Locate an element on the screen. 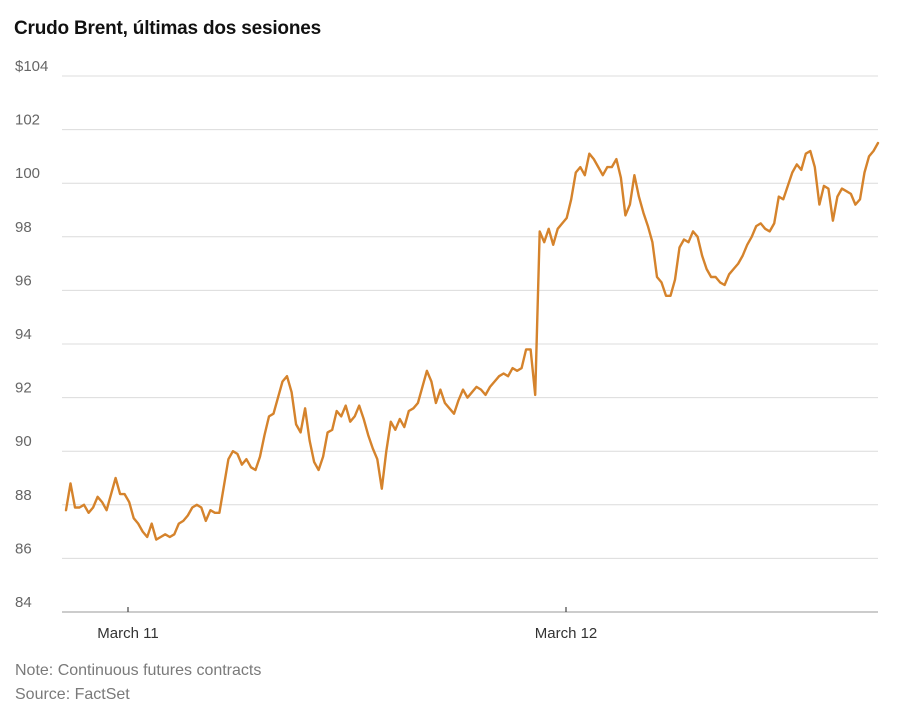 This screenshot has width=902, height=716. y-axis-ticks: $104 102 100 98 96 94 92 90 88 86 84 is located at coordinates (31, 334).